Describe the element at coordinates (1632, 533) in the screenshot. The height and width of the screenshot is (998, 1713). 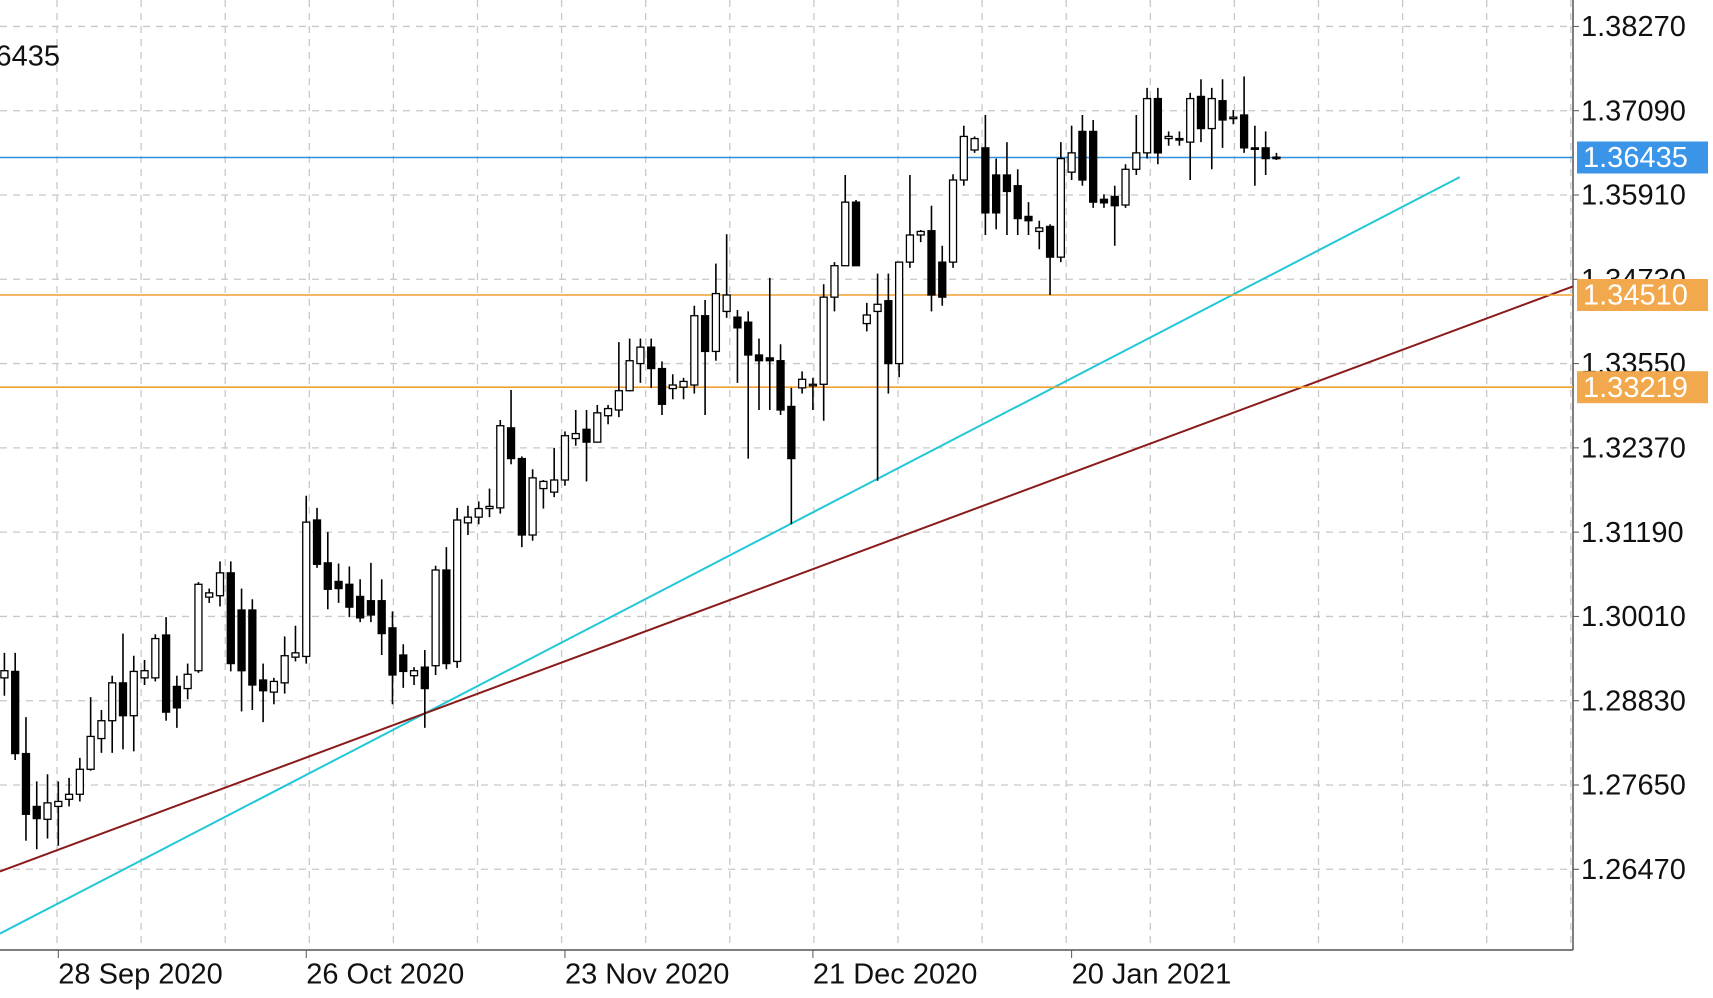
I see `y-tick-label: 1.31190` at that location.